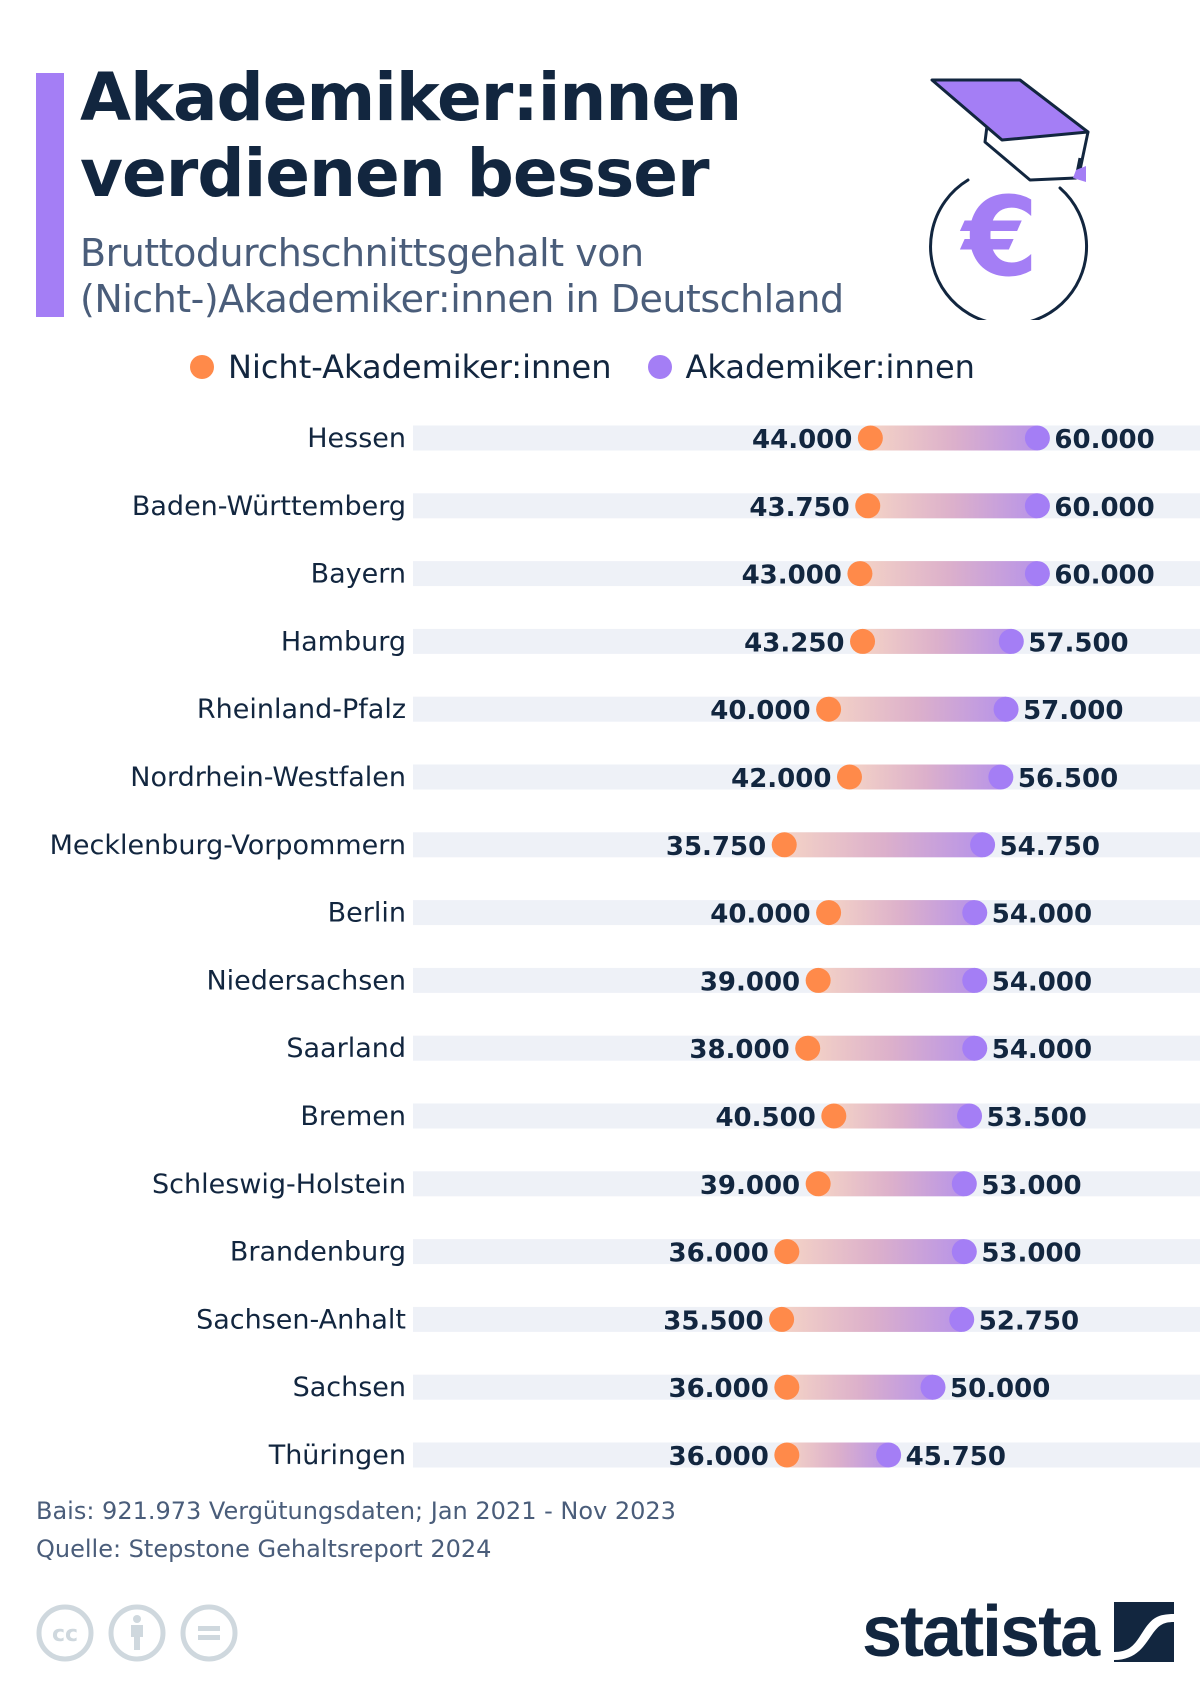  What do you see at coordinates (337, 1455) in the screenshot?
I see `row-label: Thüringen` at bounding box center [337, 1455].